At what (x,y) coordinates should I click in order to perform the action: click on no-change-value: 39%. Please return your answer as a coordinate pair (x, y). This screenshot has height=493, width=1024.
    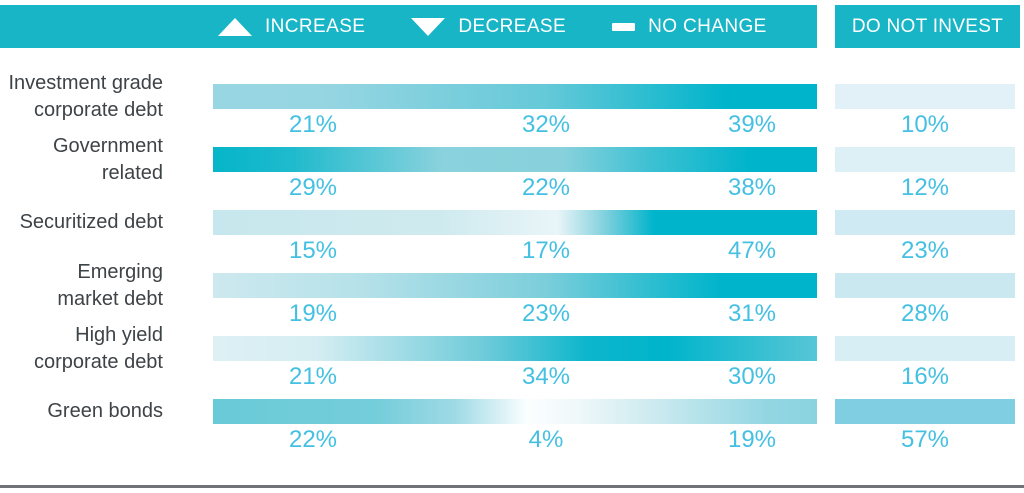
    Looking at the image, I should click on (752, 124).